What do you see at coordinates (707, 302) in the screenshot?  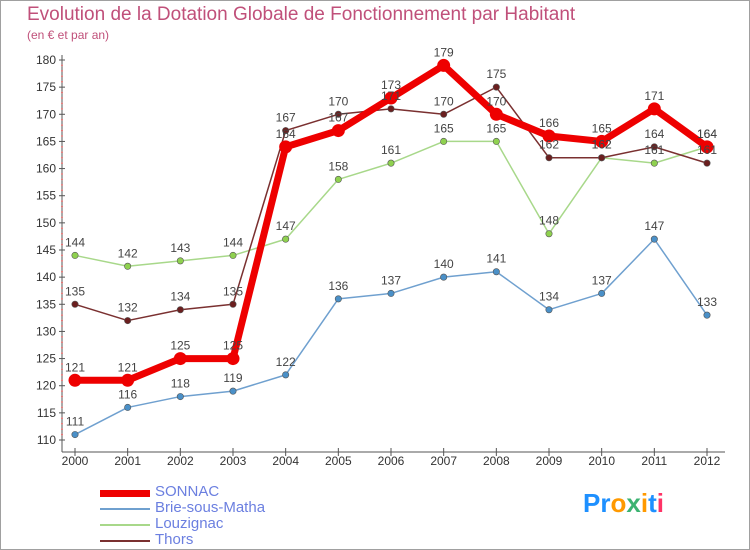 I see `data-label: 133` at bounding box center [707, 302].